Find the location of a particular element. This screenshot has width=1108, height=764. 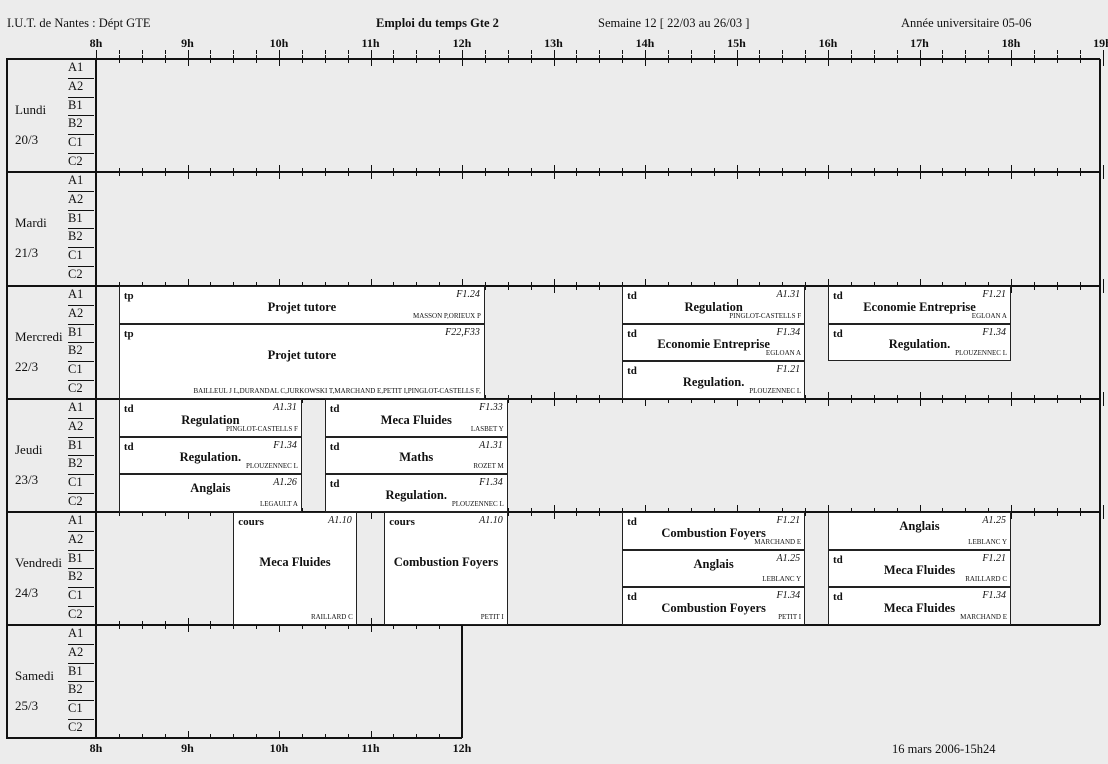

class-session: cours A1.10 Meca Fluides RAILLARD C is located at coordinates (295, 568).